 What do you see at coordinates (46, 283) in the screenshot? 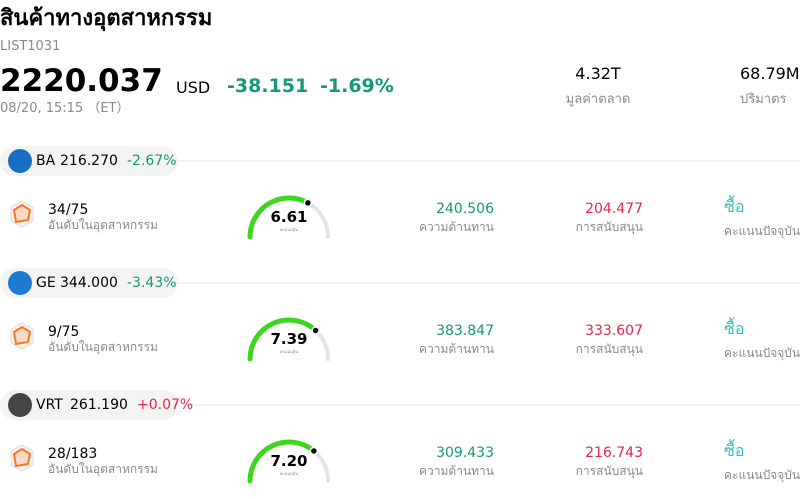
I see `ticker: GE` at bounding box center [46, 283].